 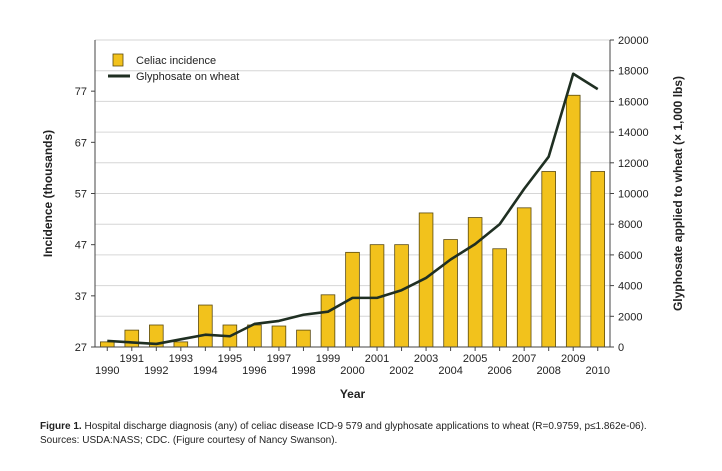 What do you see at coordinates (633, 41) in the screenshot?
I see `right-tick-label: 20000` at bounding box center [633, 41].